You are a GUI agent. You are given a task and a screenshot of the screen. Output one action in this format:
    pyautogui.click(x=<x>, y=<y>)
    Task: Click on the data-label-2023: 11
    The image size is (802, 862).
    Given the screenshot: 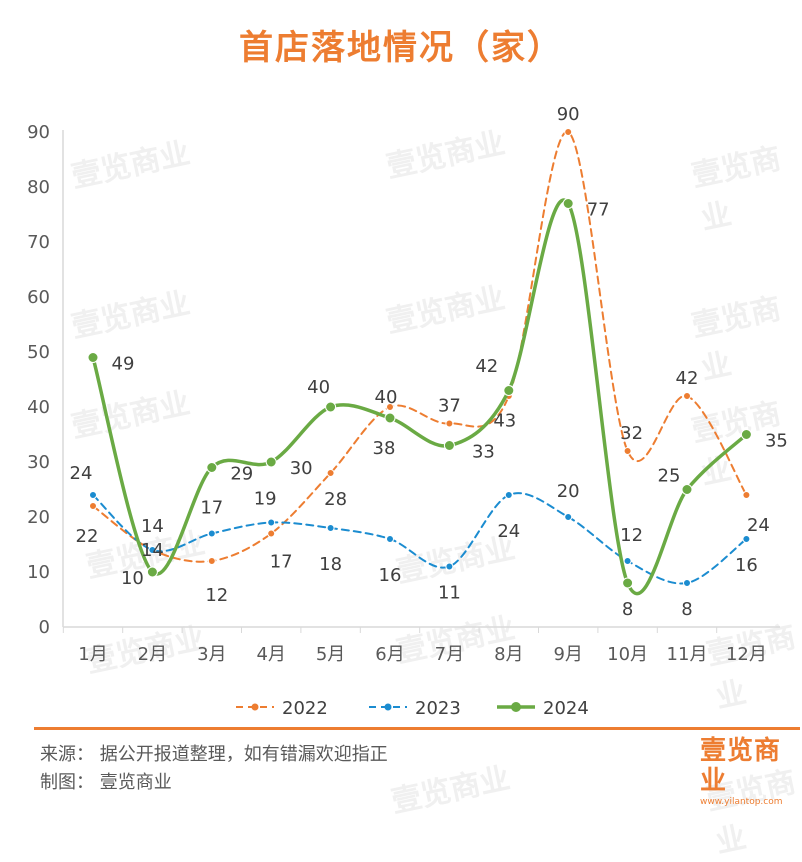 What is the action you would take?
    pyautogui.click(x=449, y=593)
    